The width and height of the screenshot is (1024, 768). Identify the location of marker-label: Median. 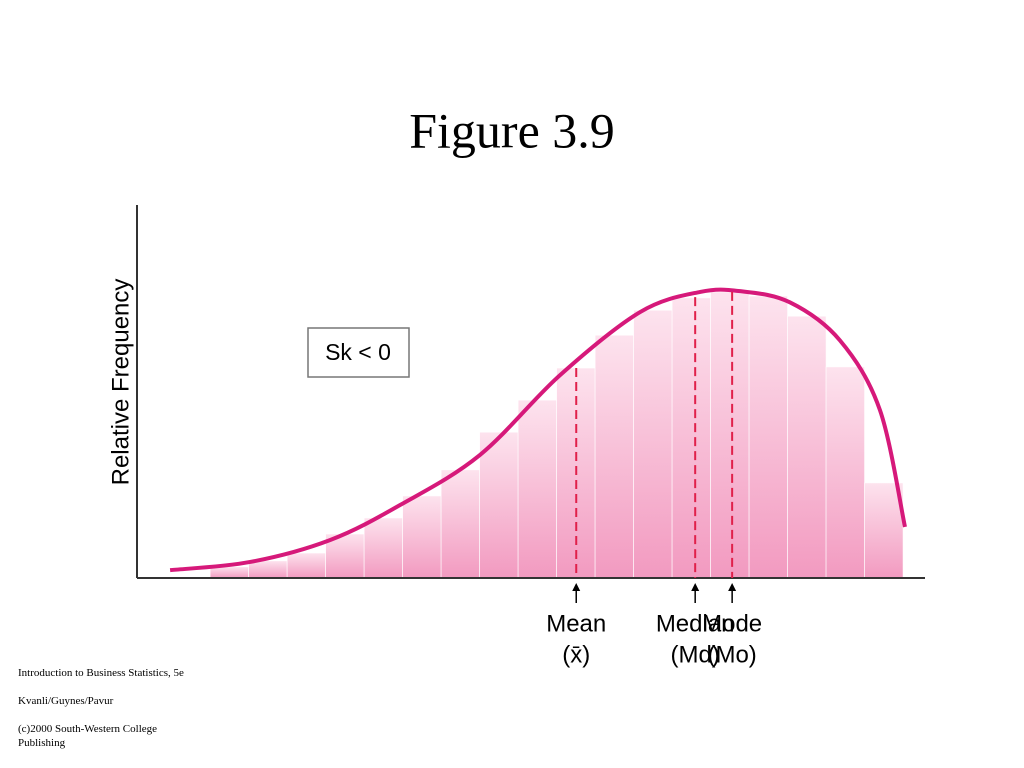
(695, 623).